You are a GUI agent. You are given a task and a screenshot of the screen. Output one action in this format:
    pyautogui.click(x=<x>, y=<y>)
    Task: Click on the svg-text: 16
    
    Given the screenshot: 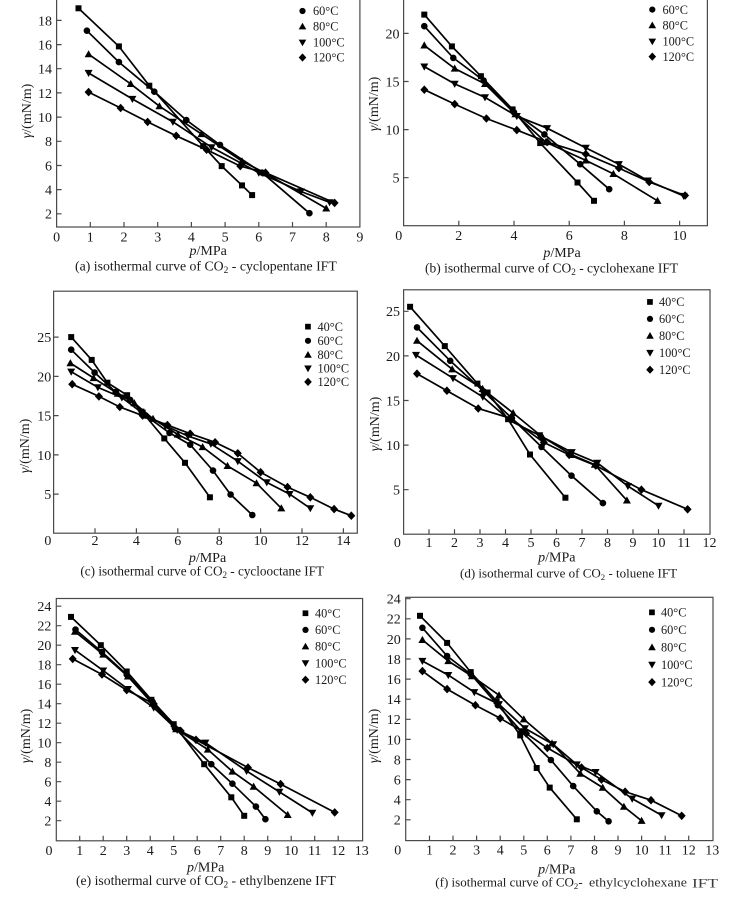 What is the action you would take?
    pyautogui.click(x=45, y=46)
    